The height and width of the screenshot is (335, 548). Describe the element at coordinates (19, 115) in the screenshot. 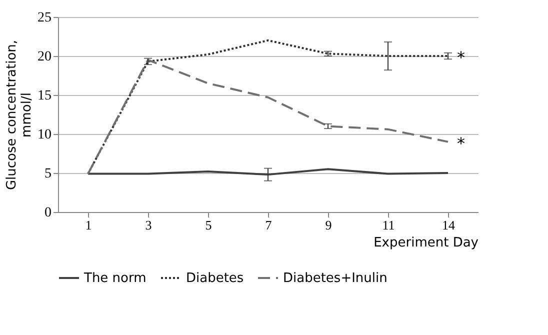

I see `y-axis-title: Glucose concentration, mmol/l` at that location.